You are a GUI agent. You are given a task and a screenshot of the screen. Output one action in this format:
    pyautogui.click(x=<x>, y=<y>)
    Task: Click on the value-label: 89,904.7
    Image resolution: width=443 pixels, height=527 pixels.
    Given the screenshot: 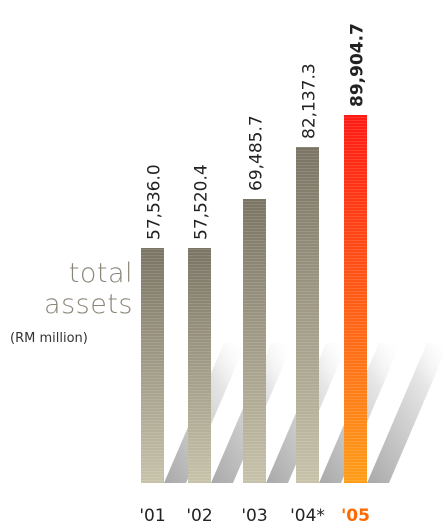 What is the action you would take?
    pyautogui.click(x=358, y=65)
    